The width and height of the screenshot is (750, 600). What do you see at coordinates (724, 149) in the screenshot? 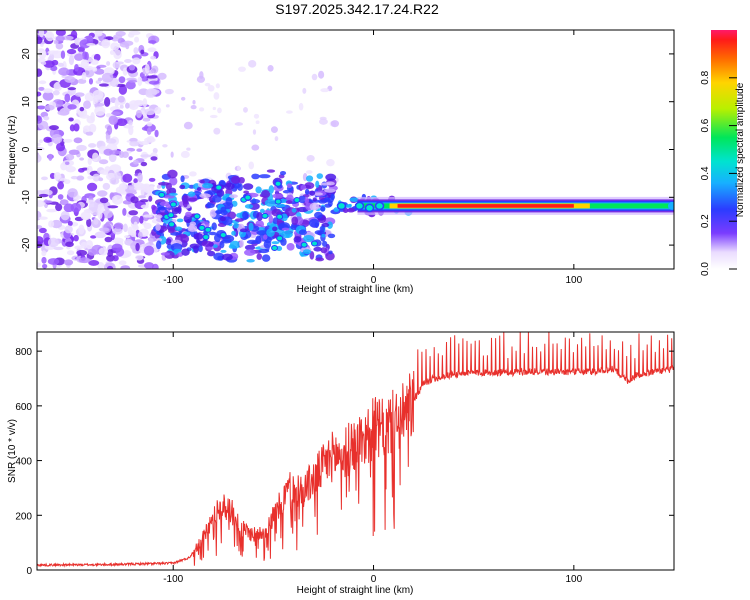
I see `colorbar-gradient` at bounding box center [724, 149].